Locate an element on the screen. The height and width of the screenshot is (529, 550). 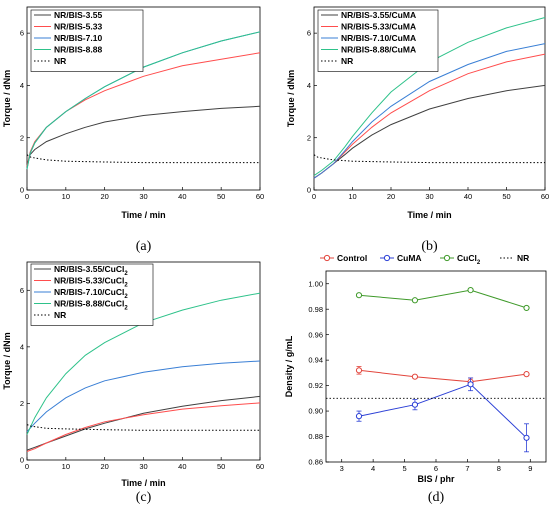
x-tick-label: 8 is located at coordinates (499, 468).